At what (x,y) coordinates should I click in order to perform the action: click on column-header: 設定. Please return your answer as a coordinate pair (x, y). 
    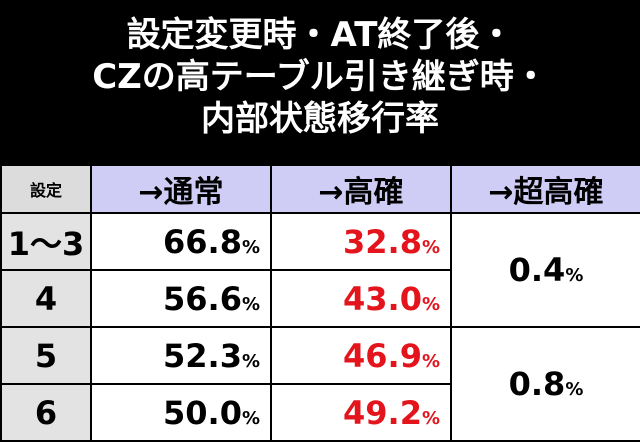
    Looking at the image, I should click on (46, 189).